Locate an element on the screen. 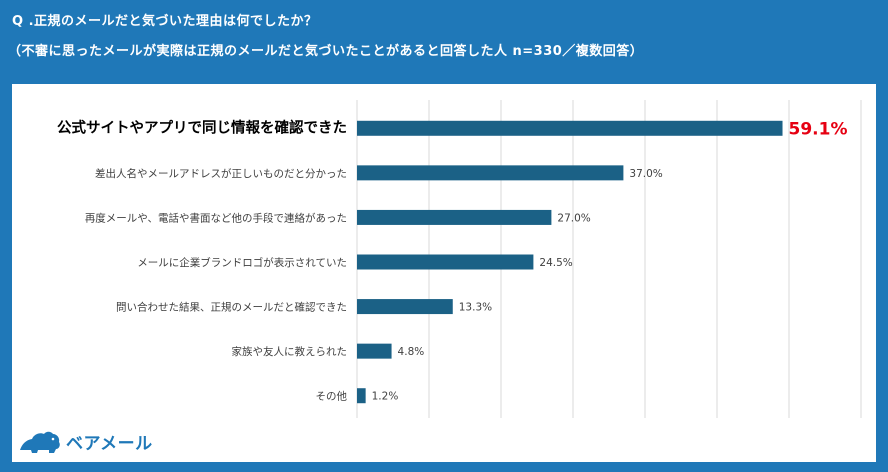 This screenshot has width=888, height=472. category-label: その他 is located at coordinates (332, 396).